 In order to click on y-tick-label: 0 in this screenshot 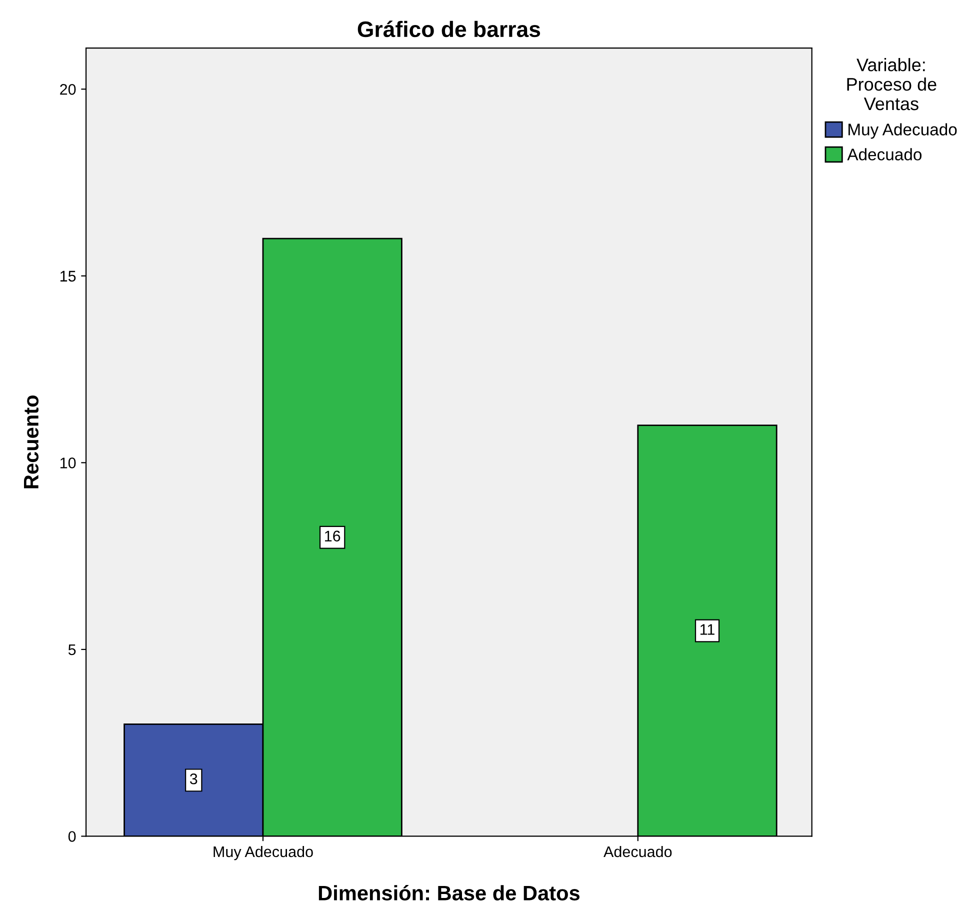, I will do `click(72, 836)`.